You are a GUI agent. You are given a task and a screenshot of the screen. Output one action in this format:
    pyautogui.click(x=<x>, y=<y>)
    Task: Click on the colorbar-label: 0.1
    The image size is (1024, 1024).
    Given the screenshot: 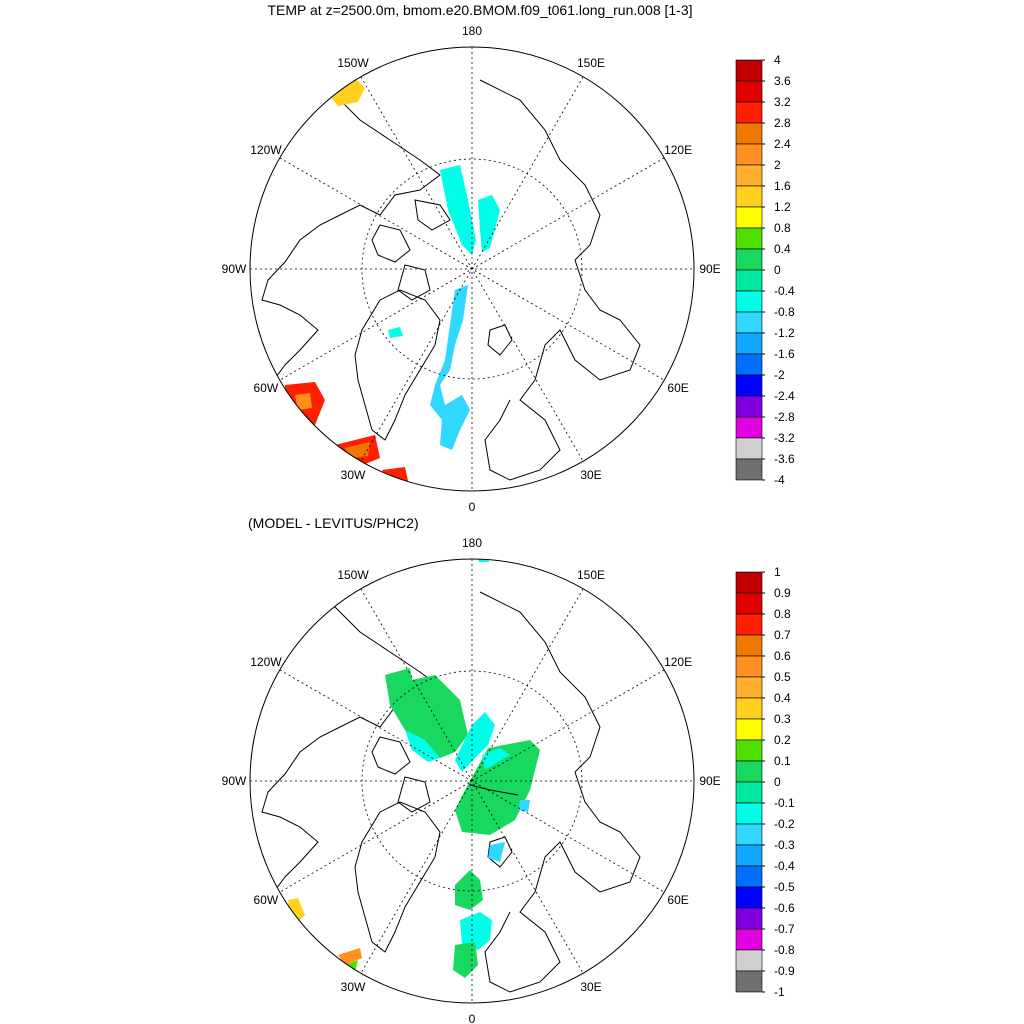 What is the action you would take?
    pyautogui.click(x=782, y=761)
    